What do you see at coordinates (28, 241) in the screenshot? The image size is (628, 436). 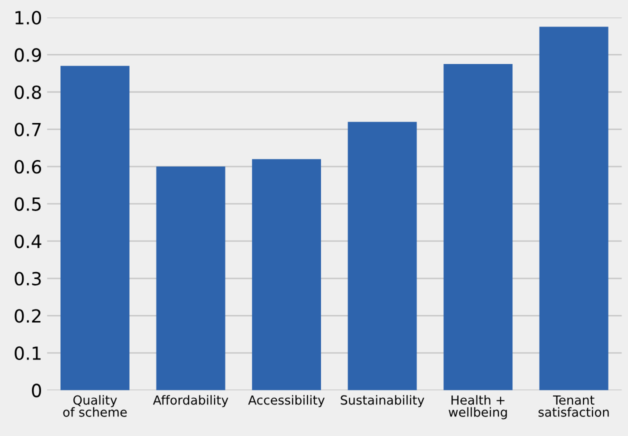 I see `y-tick-label: 0.4` at bounding box center [28, 241].